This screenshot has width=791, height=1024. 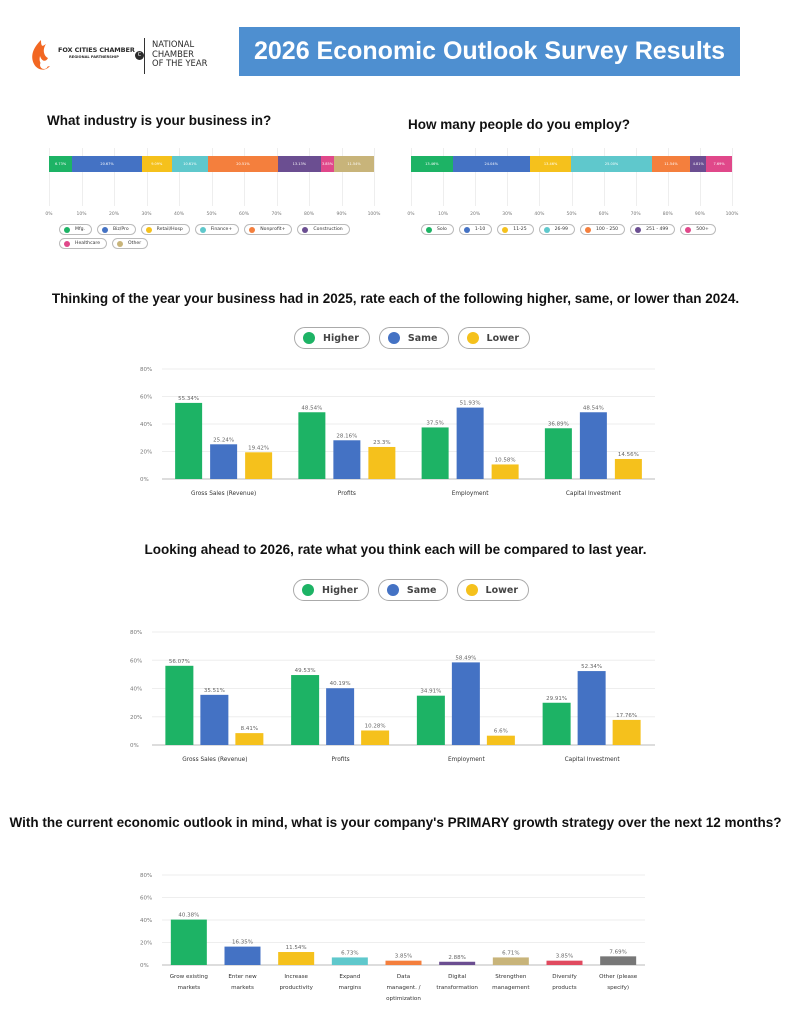 What do you see at coordinates (354, 164) in the screenshot?
I see `segment-other: 11.54%` at bounding box center [354, 164].